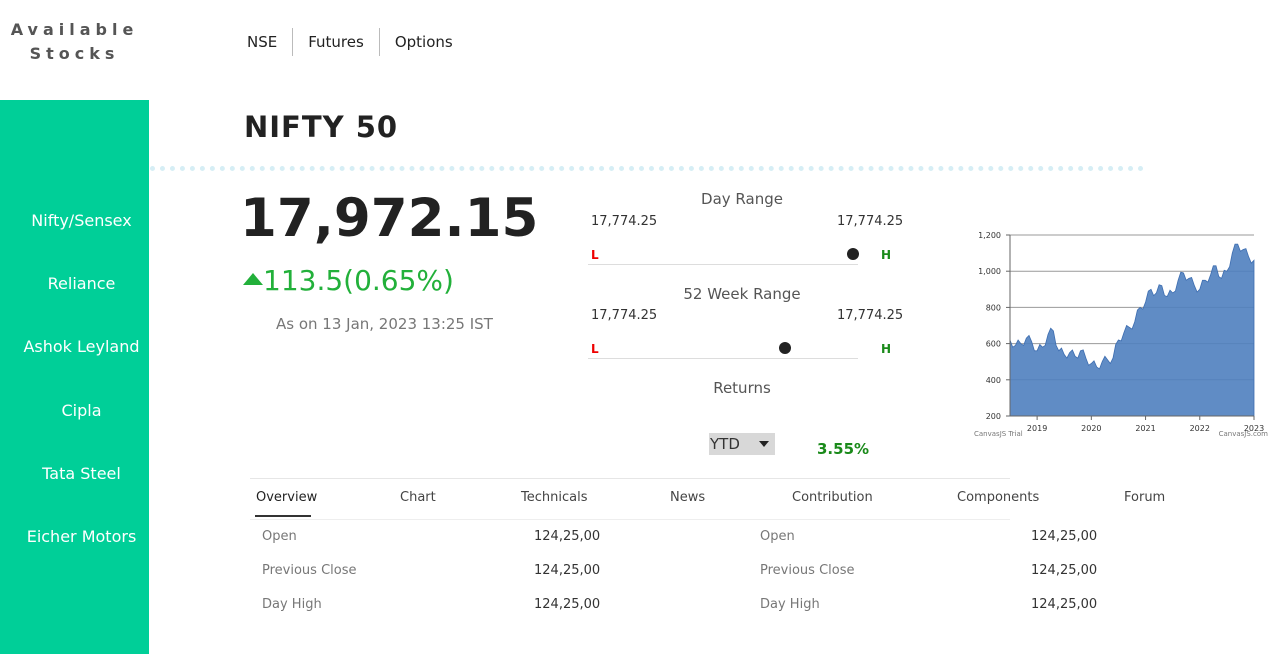 This screenshot has width=1280, height=654. Describe the element at coordinates (742, 444) in the screenshot. I see `returns-period-select: YTD` at that location.